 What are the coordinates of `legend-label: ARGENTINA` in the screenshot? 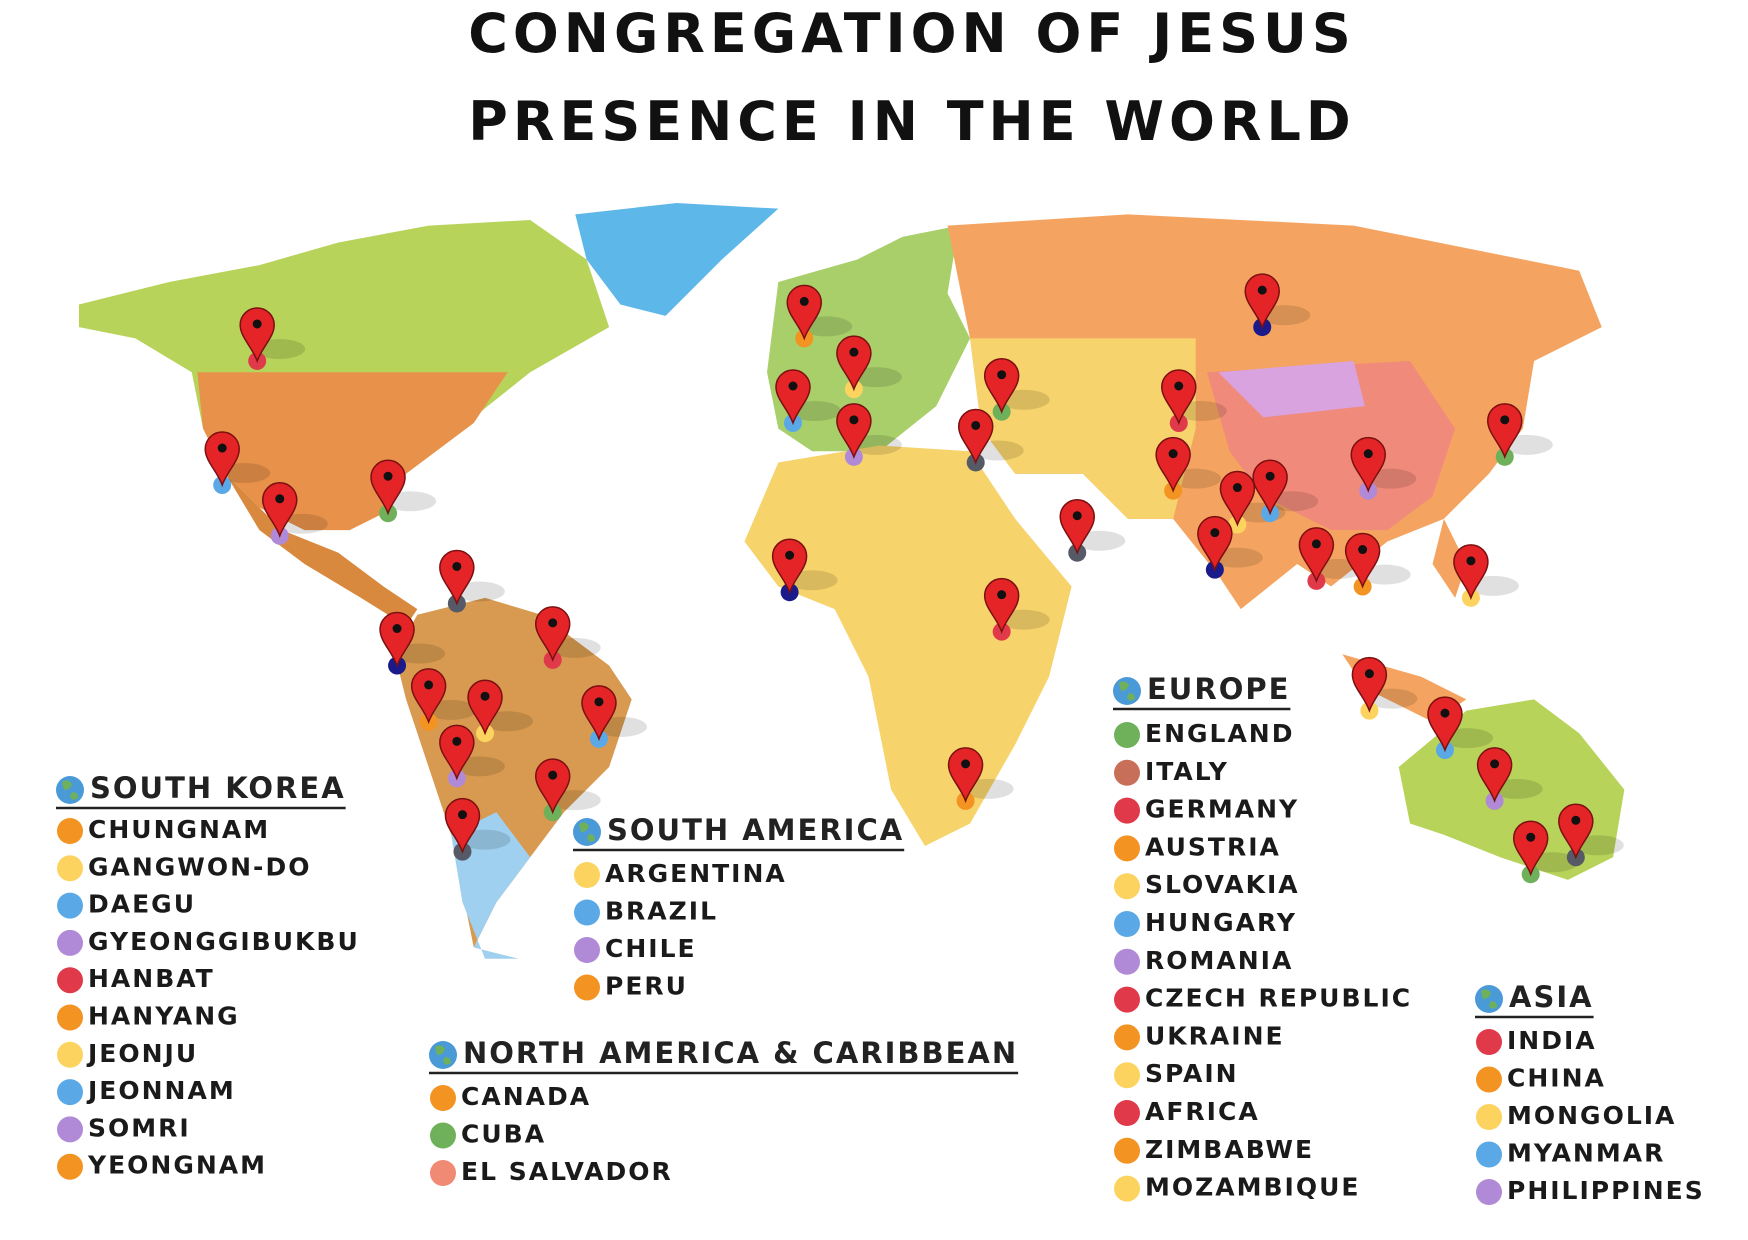 It's located at (696, 873).